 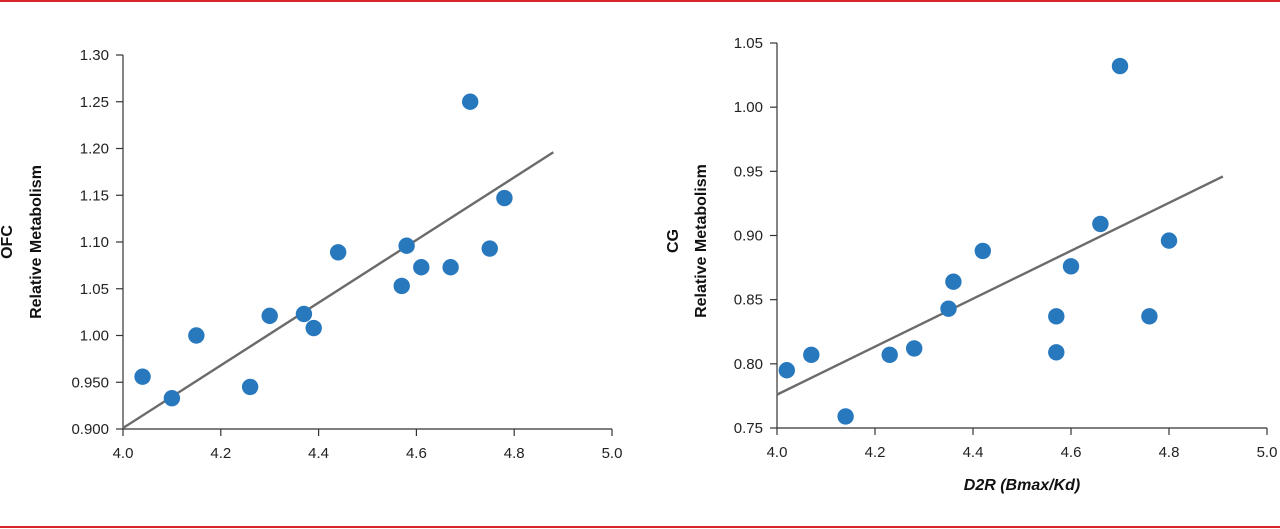 What do you see at coordinates (1022, 485) in the screenshot?
I see `x-axis-title: D2R (Bmax/Kd)` at bounding box center [1022, 485].